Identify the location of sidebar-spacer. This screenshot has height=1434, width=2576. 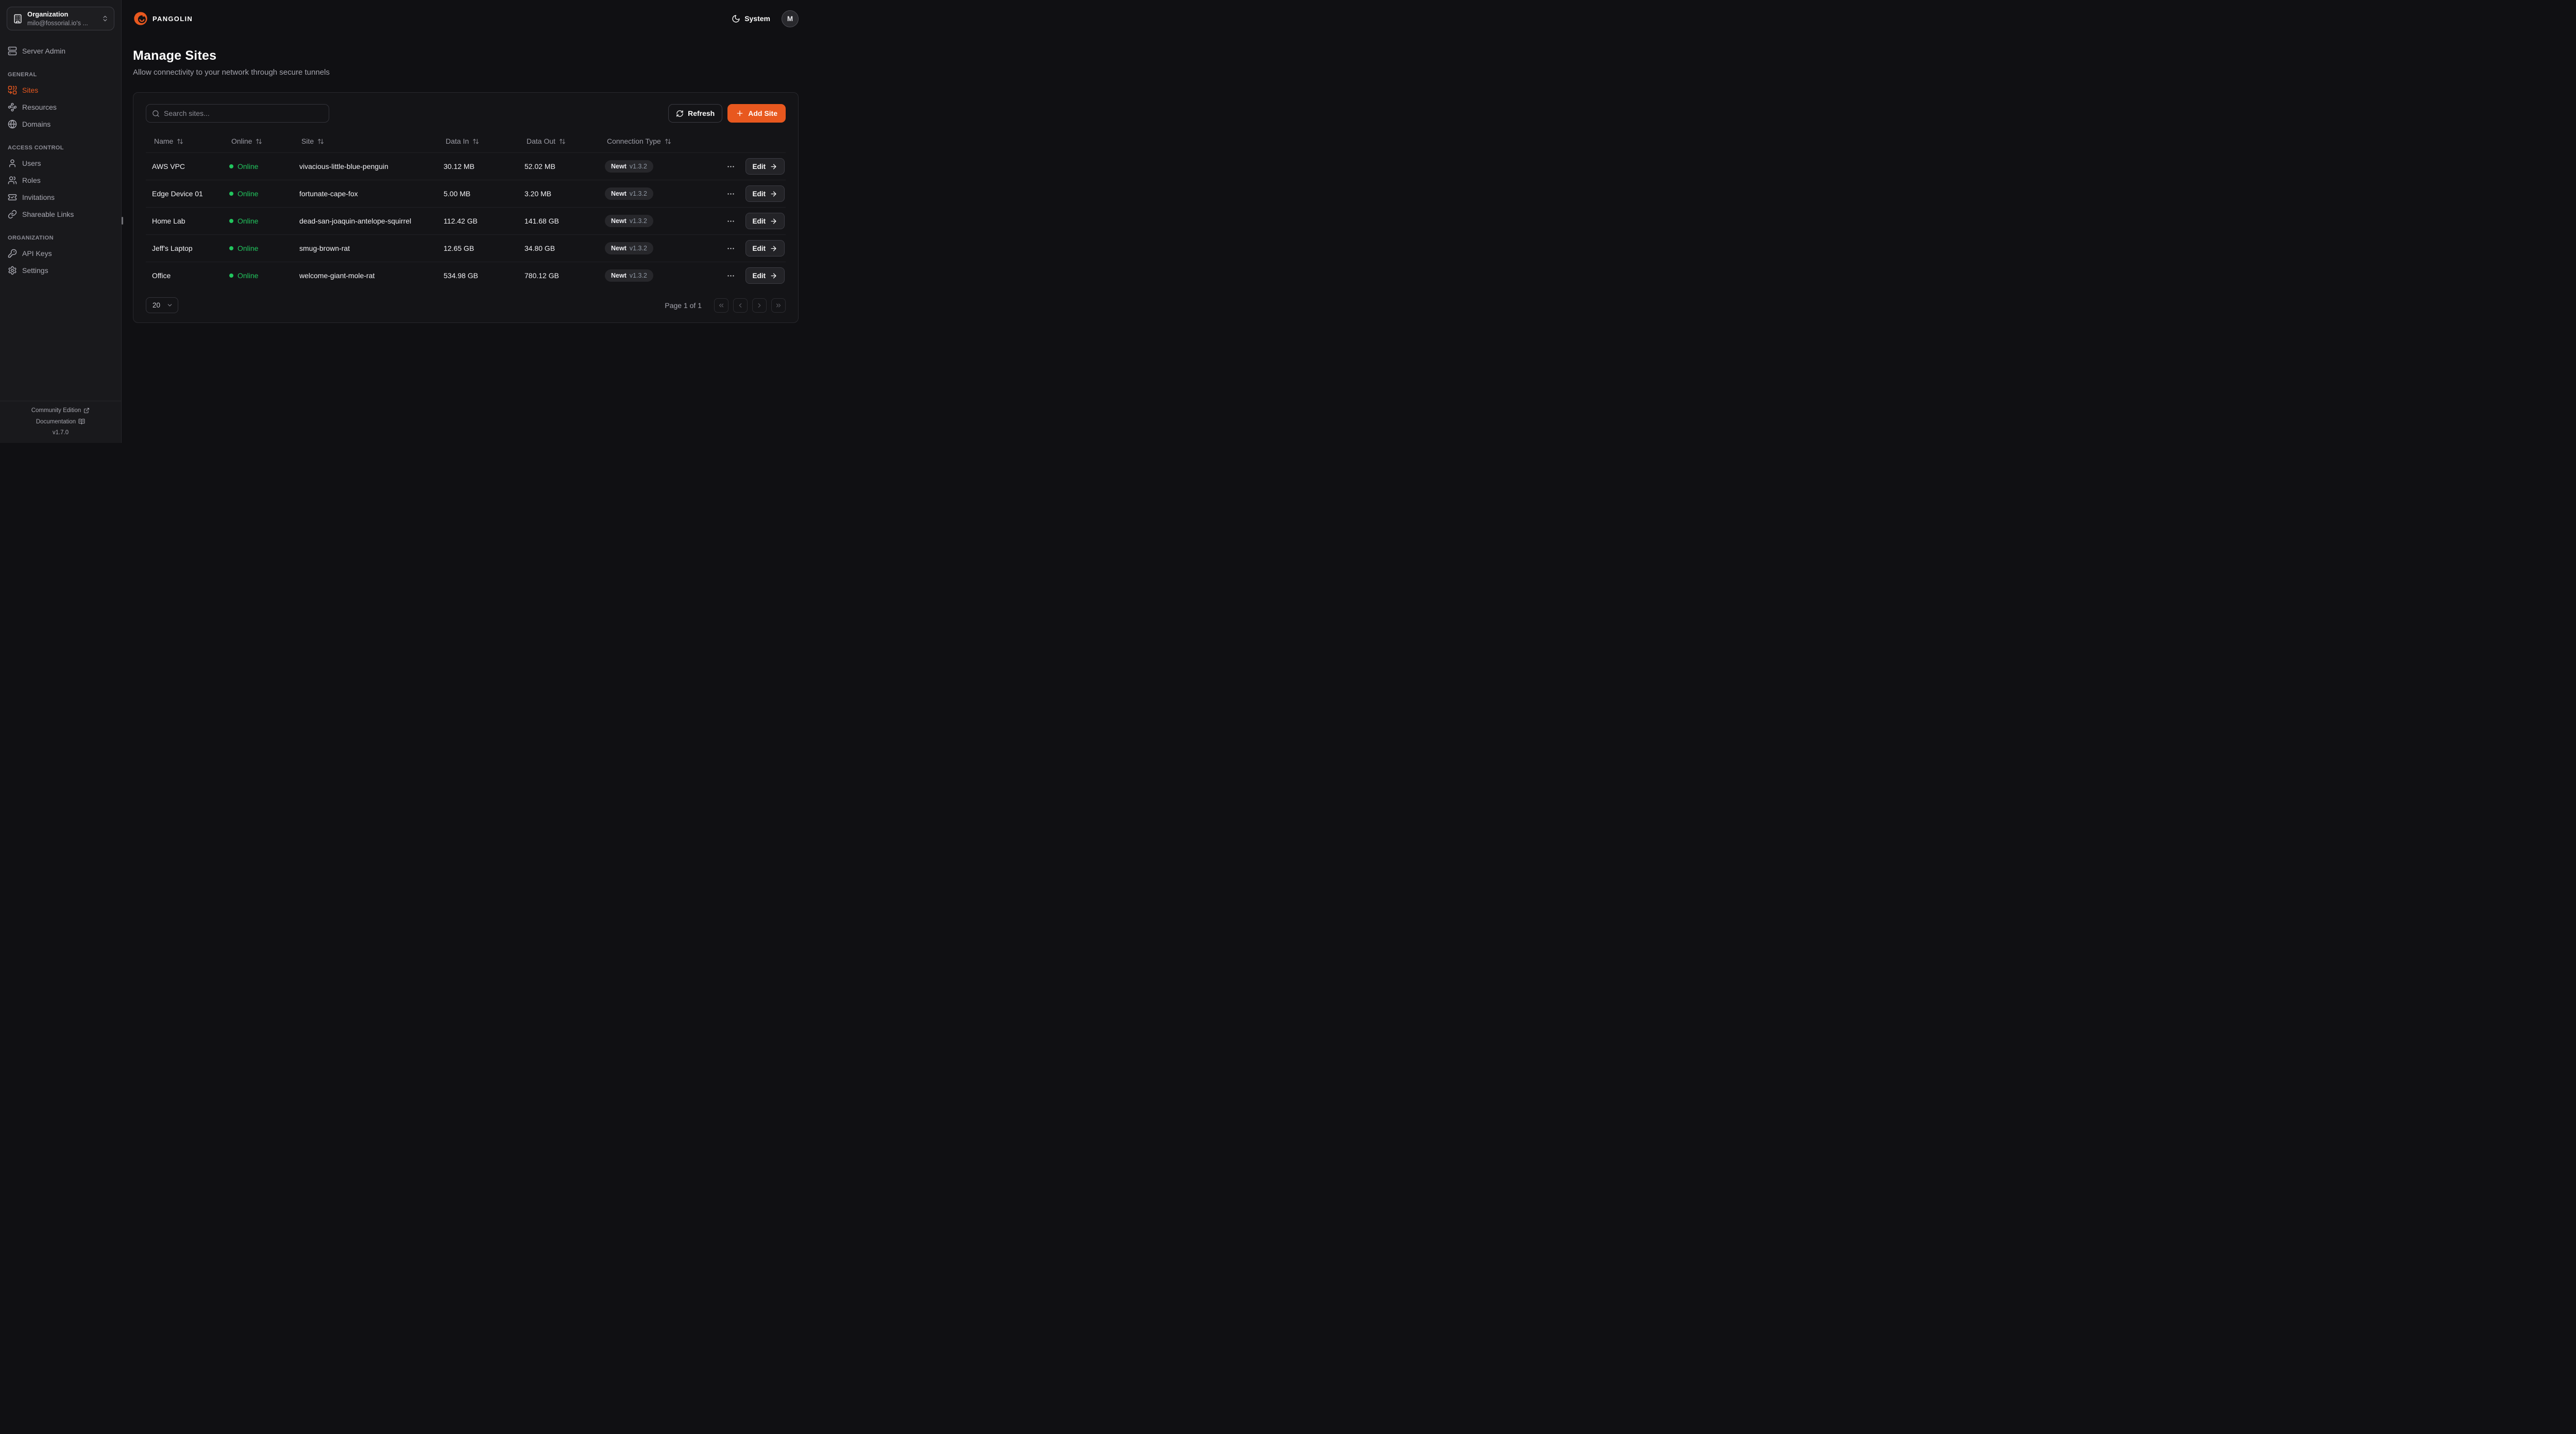
(60, 340).